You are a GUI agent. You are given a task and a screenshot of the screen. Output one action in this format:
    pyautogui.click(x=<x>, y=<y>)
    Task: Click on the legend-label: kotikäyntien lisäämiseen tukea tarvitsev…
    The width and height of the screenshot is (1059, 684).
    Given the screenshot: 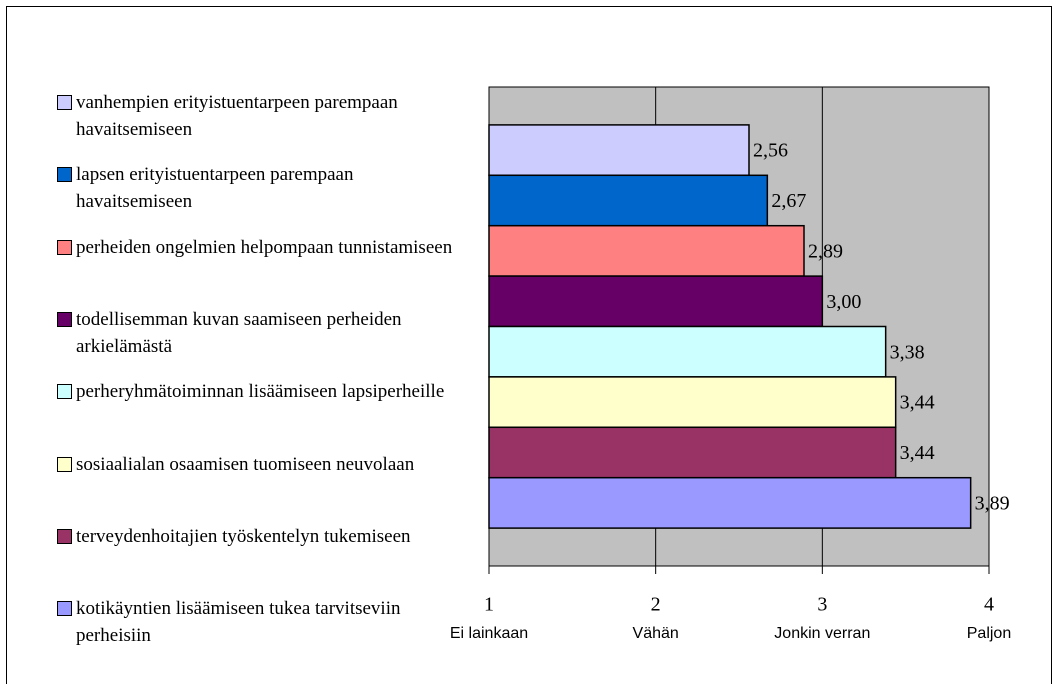 What is the action you would take?
    pyautogui.click(x=238, y=622)
    